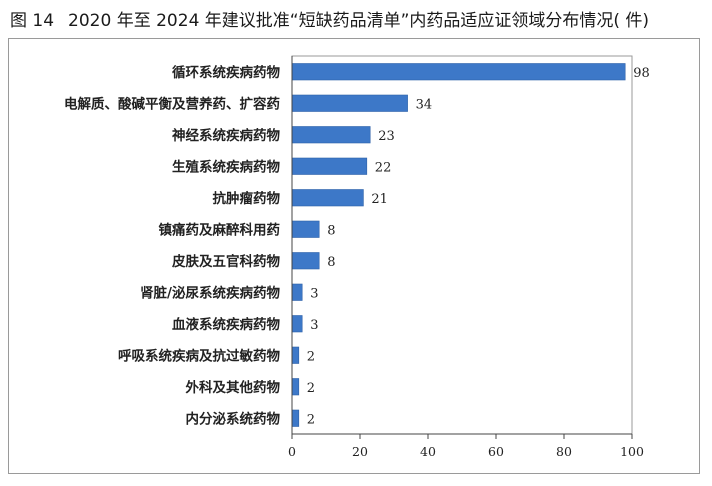  What do you see at coordinates (641, 73) in the screenshot?
I see `value-label: 98` at bounding box center [641, 73].